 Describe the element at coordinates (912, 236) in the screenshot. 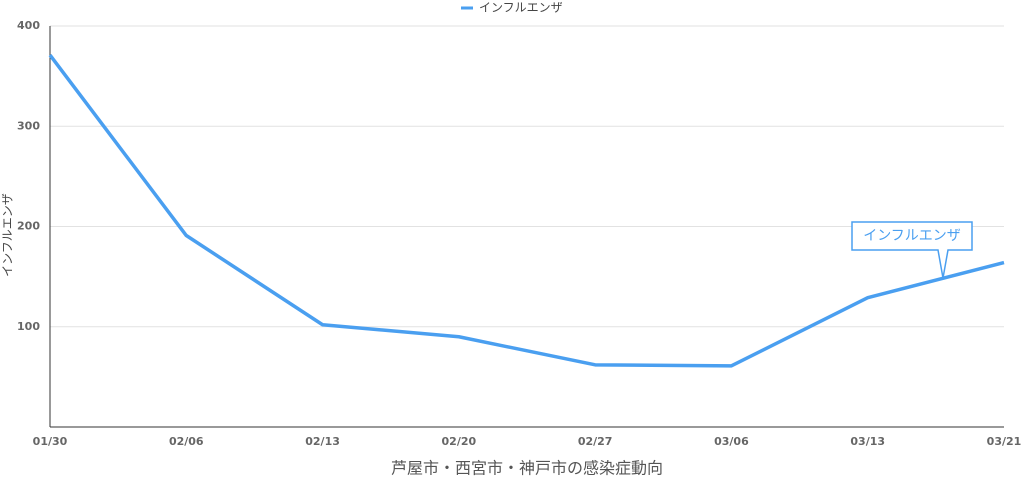

I see `tooltip-label: インフルエンザ` at that location.